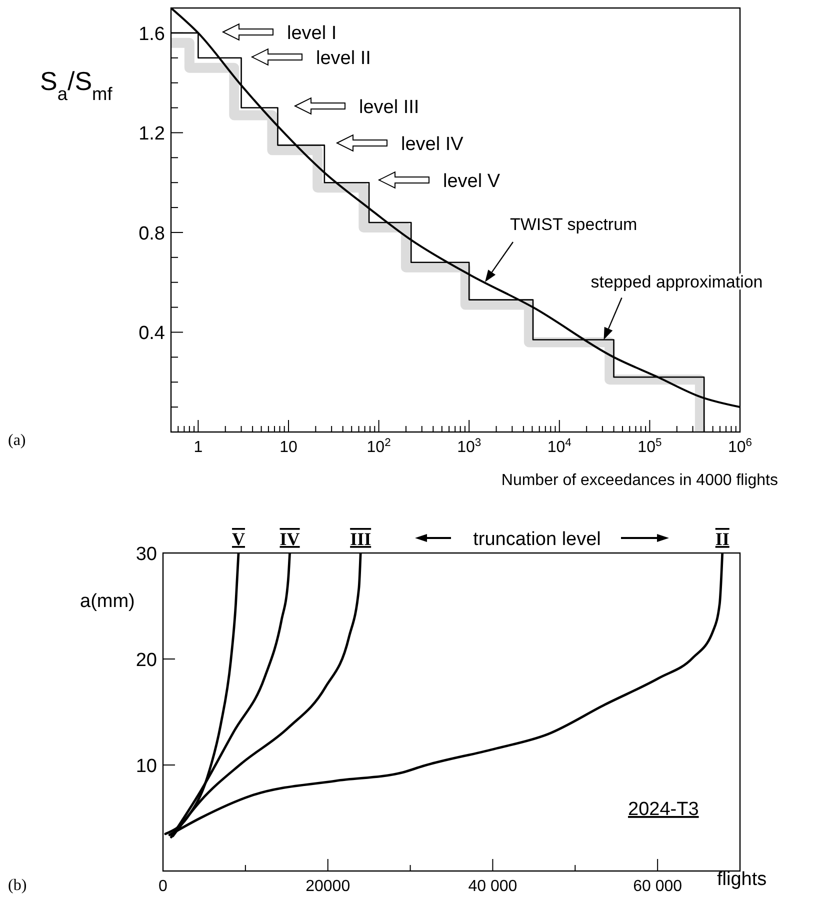 The image size is (822, 907). What do you see at coordinates (77, 85) in the screenshot?
I see `y-axis-title: S$_{a}$/S$_{mf}$` at bounding box center [77, 85].